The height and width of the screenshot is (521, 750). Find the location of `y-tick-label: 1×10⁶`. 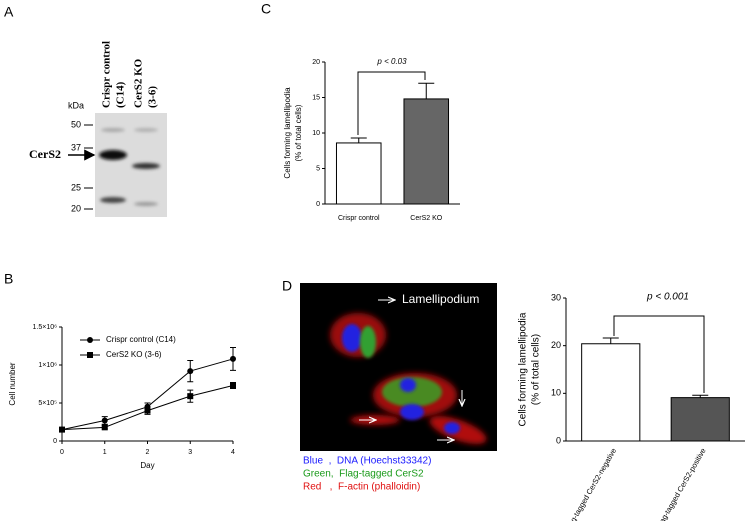

y-tick-label: 1×10⁶ is located at coordinates (47, 365).